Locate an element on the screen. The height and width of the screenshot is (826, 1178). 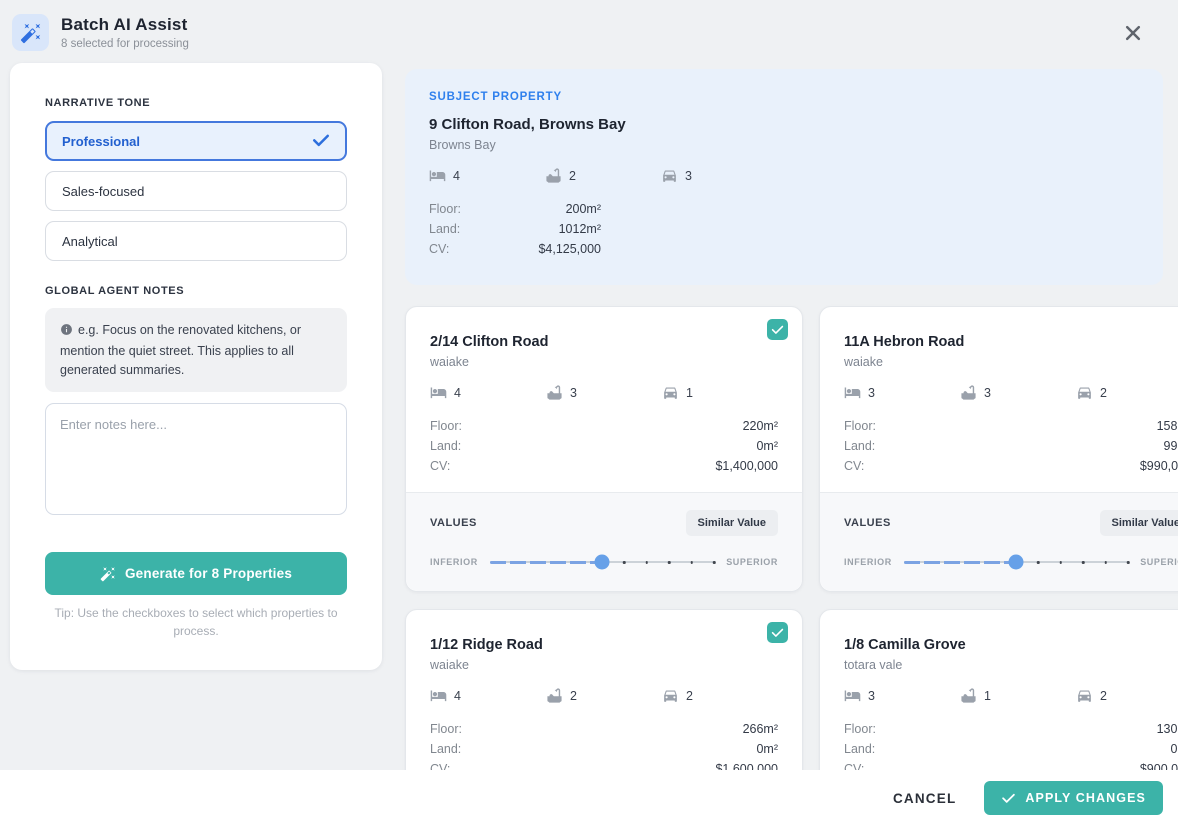
stat-row-floor: Floor: 220m² is located at coordinates (604, 426).